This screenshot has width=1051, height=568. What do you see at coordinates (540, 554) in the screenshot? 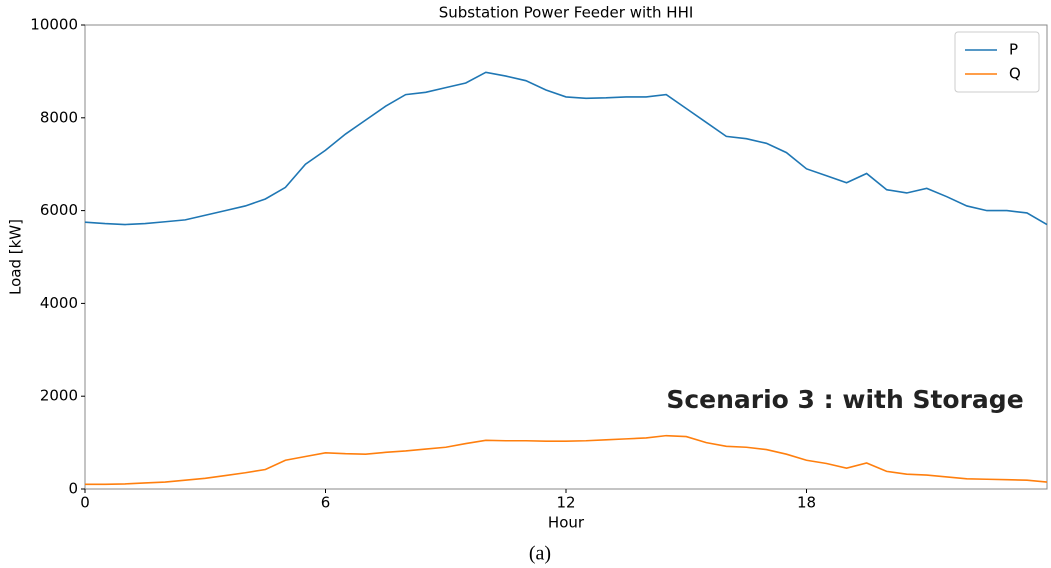
I see `caption: (a)` at bounding box center [540, 554].